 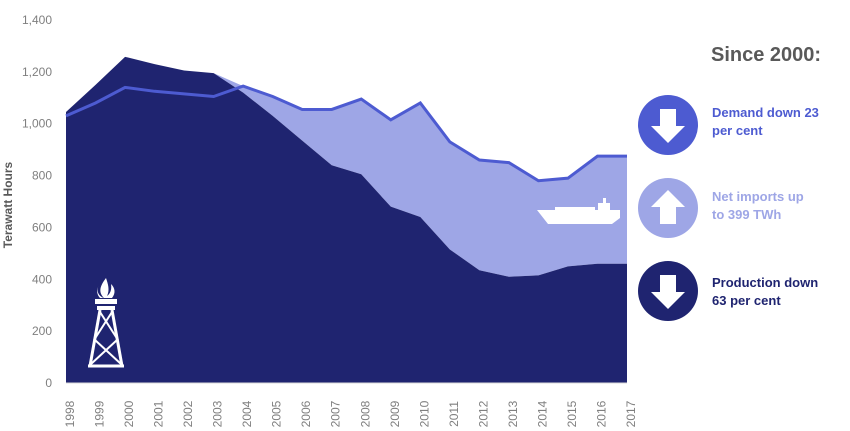 What do you see at coordinates (306, 413) in the screenshot?
I see `x-tick-label: 2006` at bounding box center [306, 413].